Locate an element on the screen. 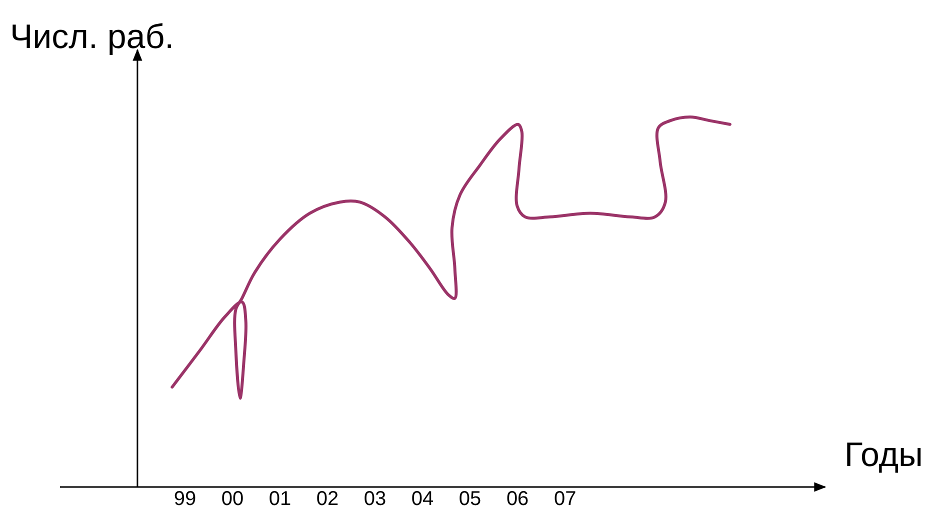 Image resolution: width=931 pixels, height=511 pixels. x-tick-label: 00 is located at coordinates (232, 499).